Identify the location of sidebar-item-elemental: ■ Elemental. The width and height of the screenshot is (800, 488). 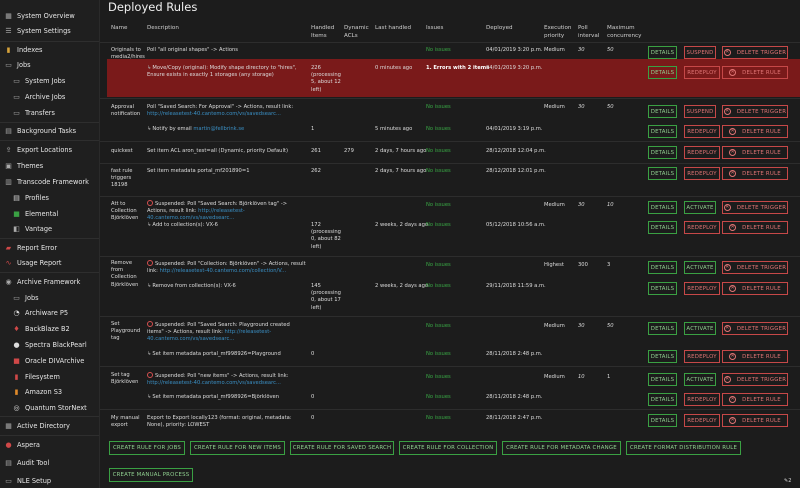
(36, 214).